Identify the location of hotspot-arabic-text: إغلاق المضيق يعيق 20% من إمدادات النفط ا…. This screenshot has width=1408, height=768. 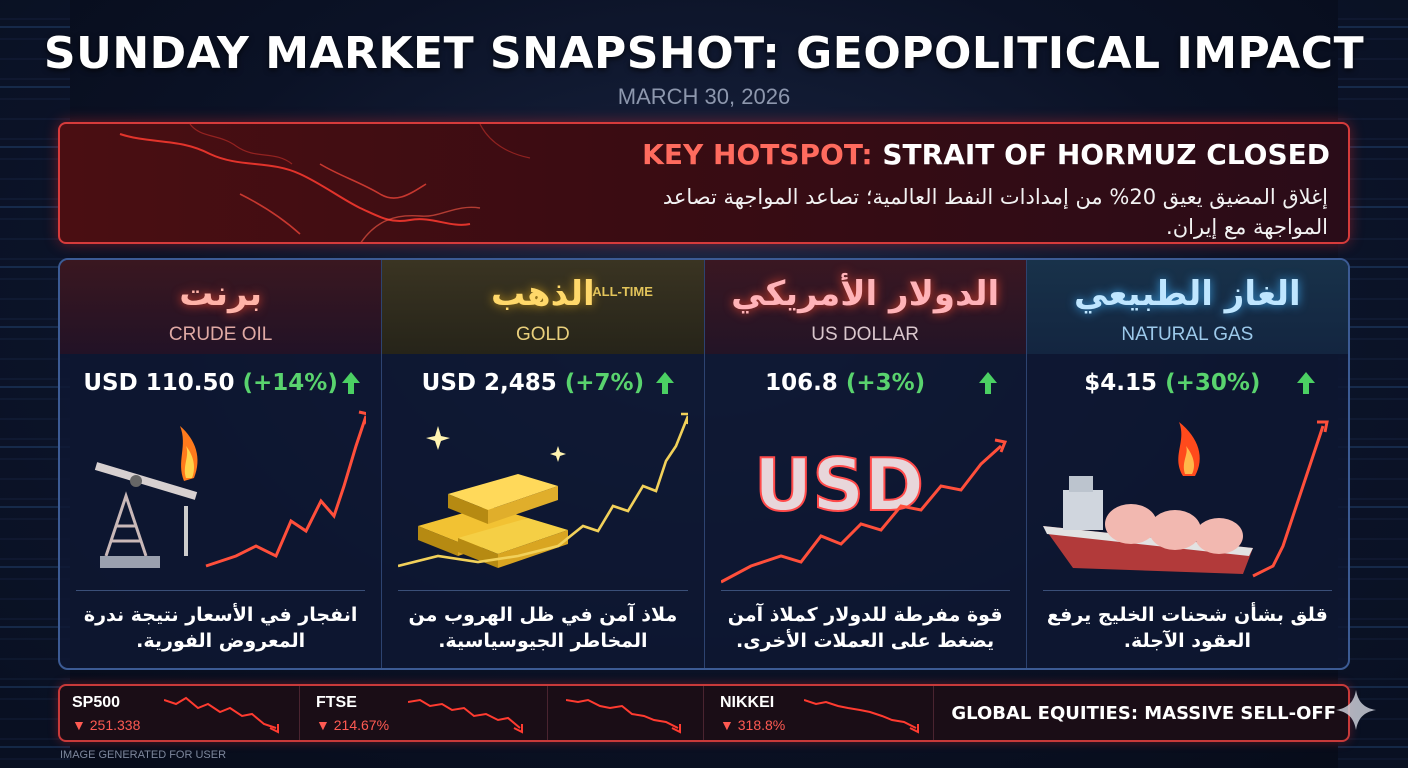
(995, 212).